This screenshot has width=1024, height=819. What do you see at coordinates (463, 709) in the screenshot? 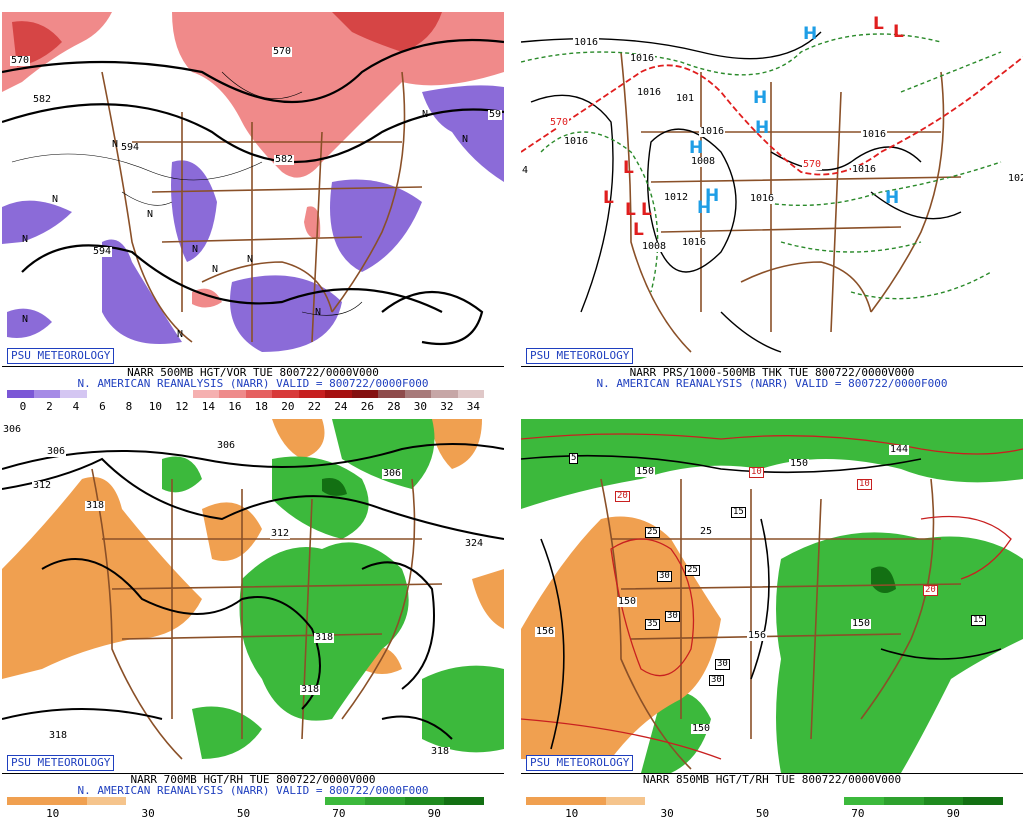
I see `moist-region-atlantic` at bounding box center [463, 709].